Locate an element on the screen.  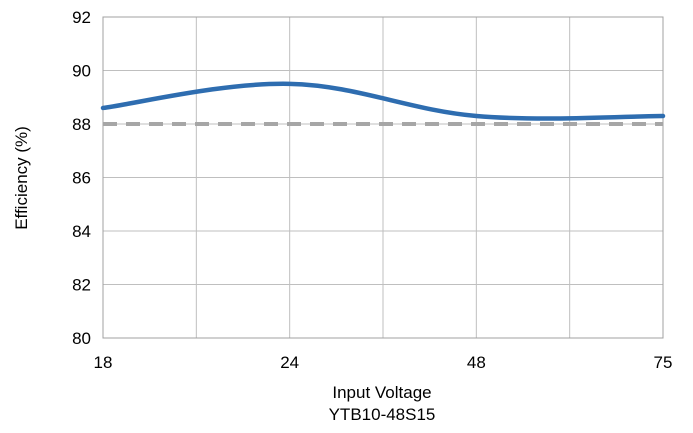
x-tick-label: 75 is located at coordinates (663, 362).